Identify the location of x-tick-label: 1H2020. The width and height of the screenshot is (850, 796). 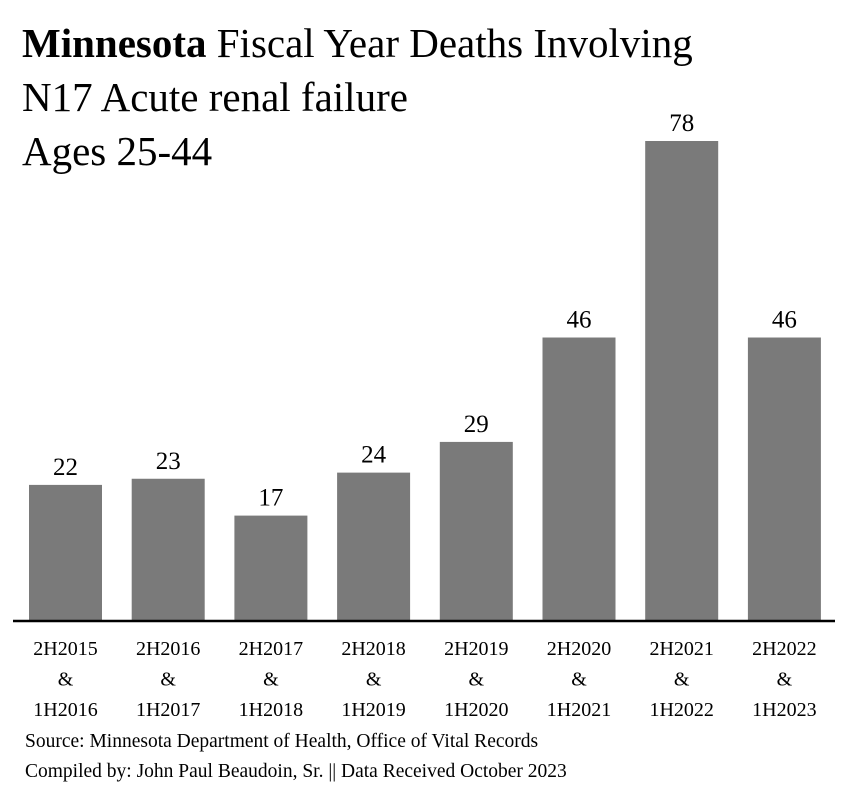
(476, 710).